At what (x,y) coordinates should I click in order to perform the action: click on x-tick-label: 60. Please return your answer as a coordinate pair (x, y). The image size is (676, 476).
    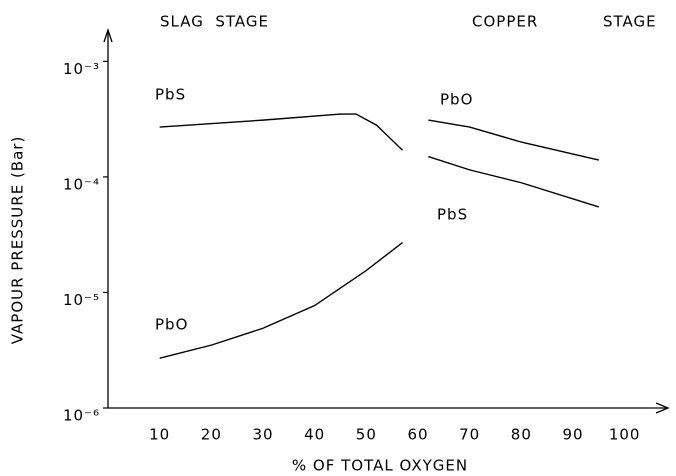
    Looking at the image, I should click on (417, 435).